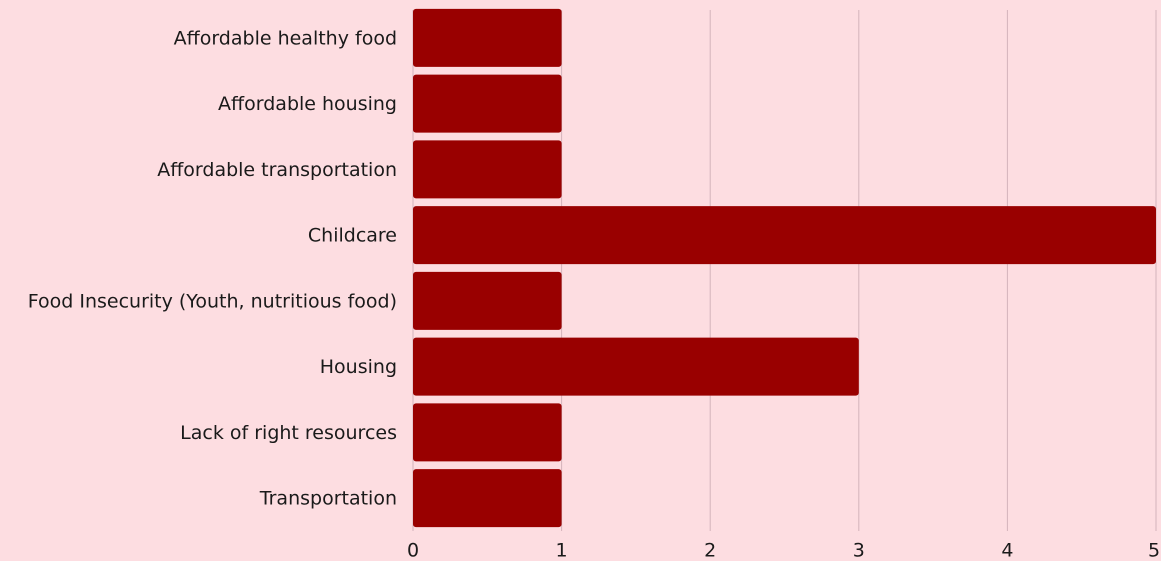  I want to click on y-tick-label: Affordable healthy food, so click(285, 38).